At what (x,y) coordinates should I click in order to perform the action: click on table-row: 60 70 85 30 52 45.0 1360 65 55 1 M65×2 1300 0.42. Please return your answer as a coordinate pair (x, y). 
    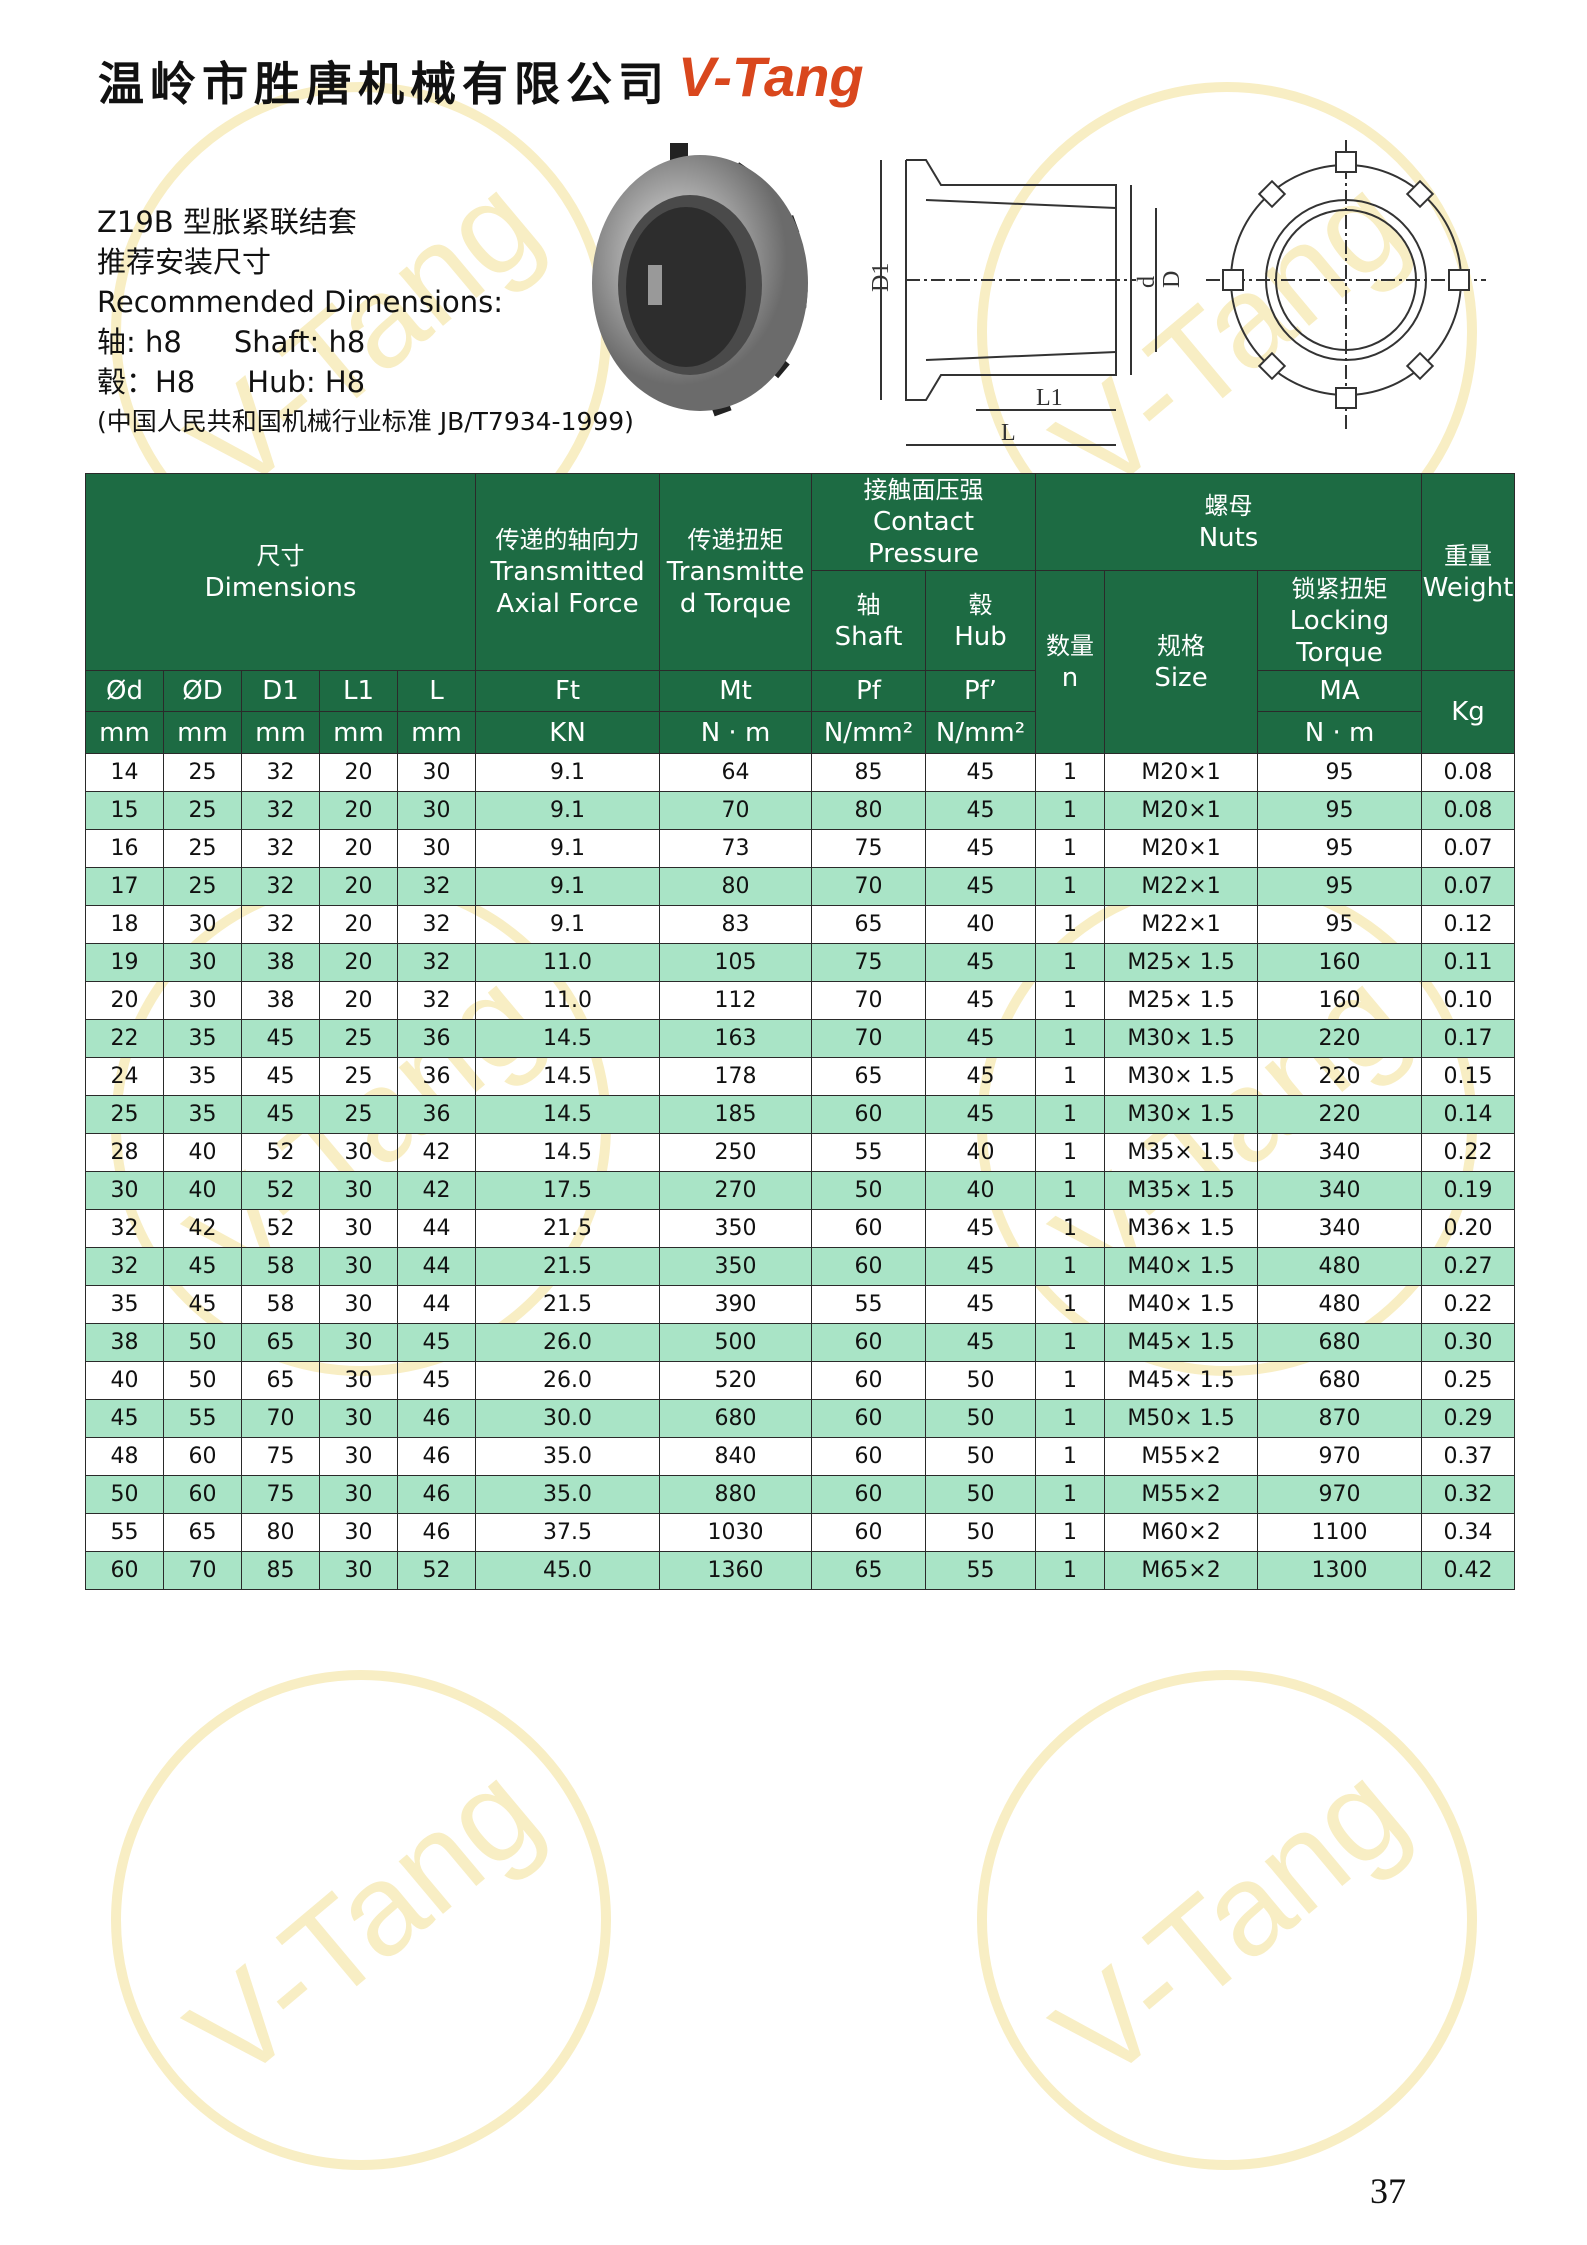
    Looking at the image, I should click on (800, 1570).